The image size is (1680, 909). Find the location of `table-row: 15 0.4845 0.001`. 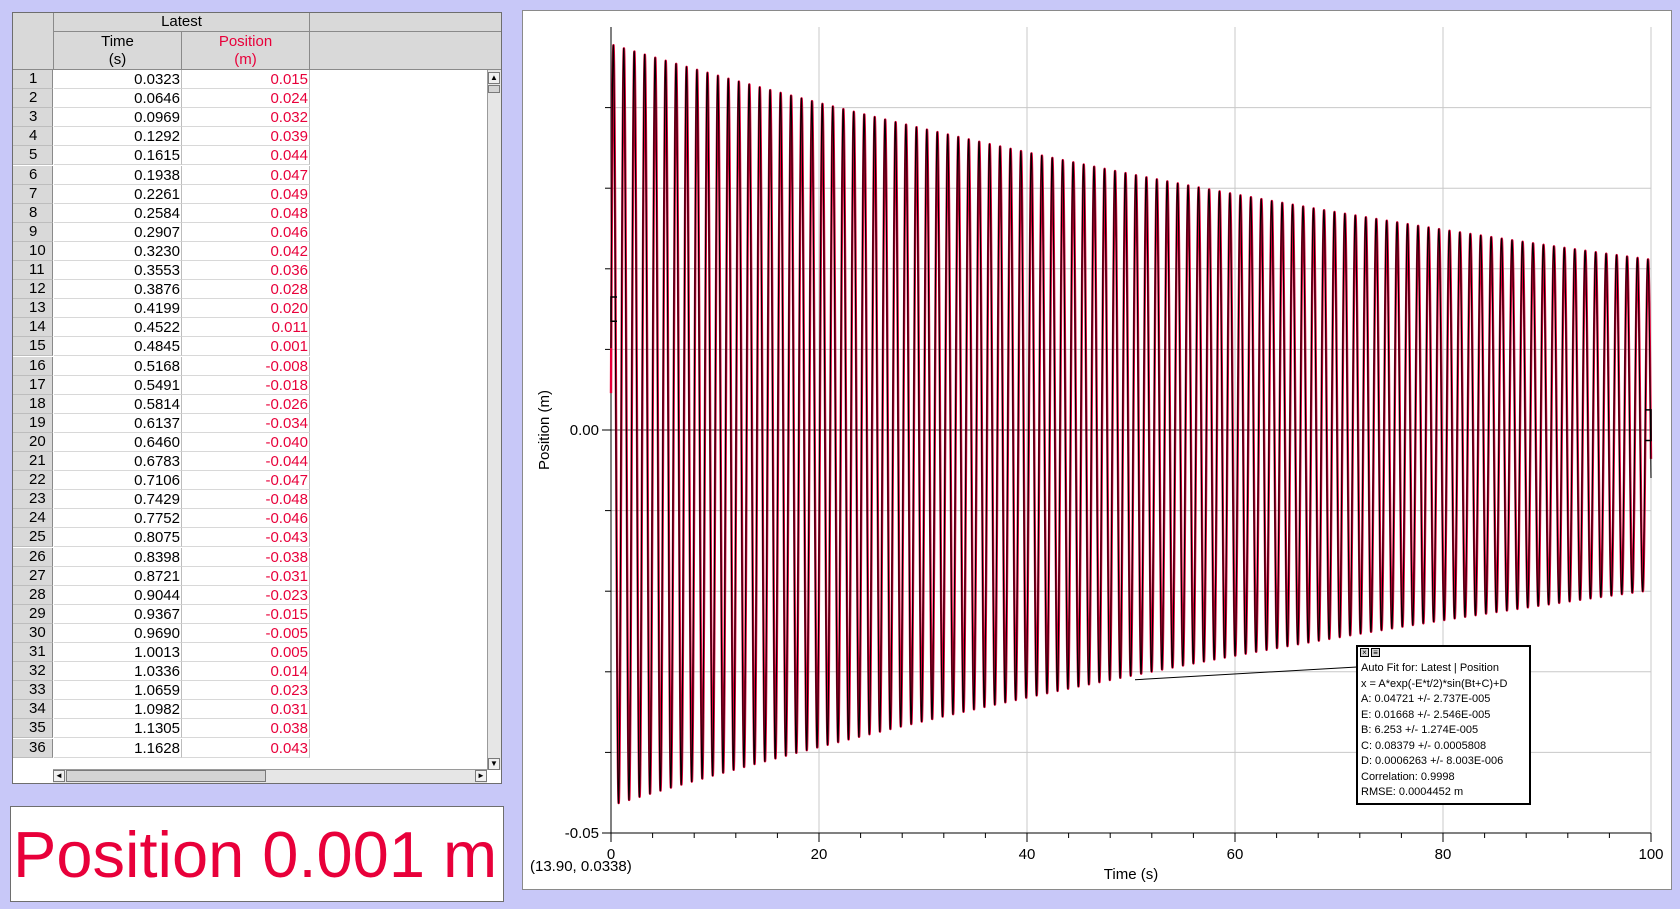

table-row: 15 0.4845 0.001 is located at coordinates (257, 347).